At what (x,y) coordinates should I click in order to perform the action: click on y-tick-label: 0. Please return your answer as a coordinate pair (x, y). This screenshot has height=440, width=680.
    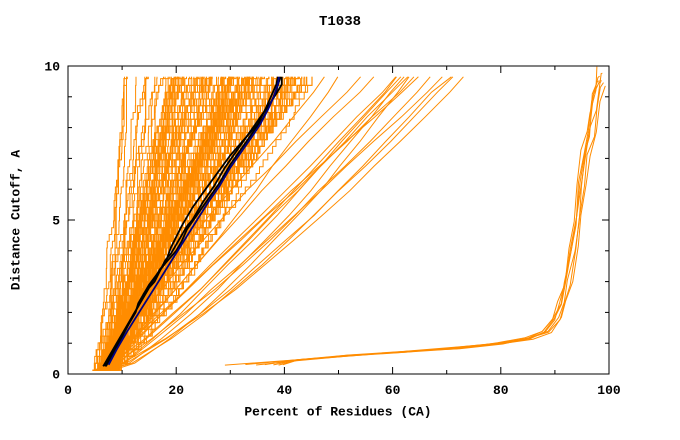
    Looking at the image, I should click on (56, 375).